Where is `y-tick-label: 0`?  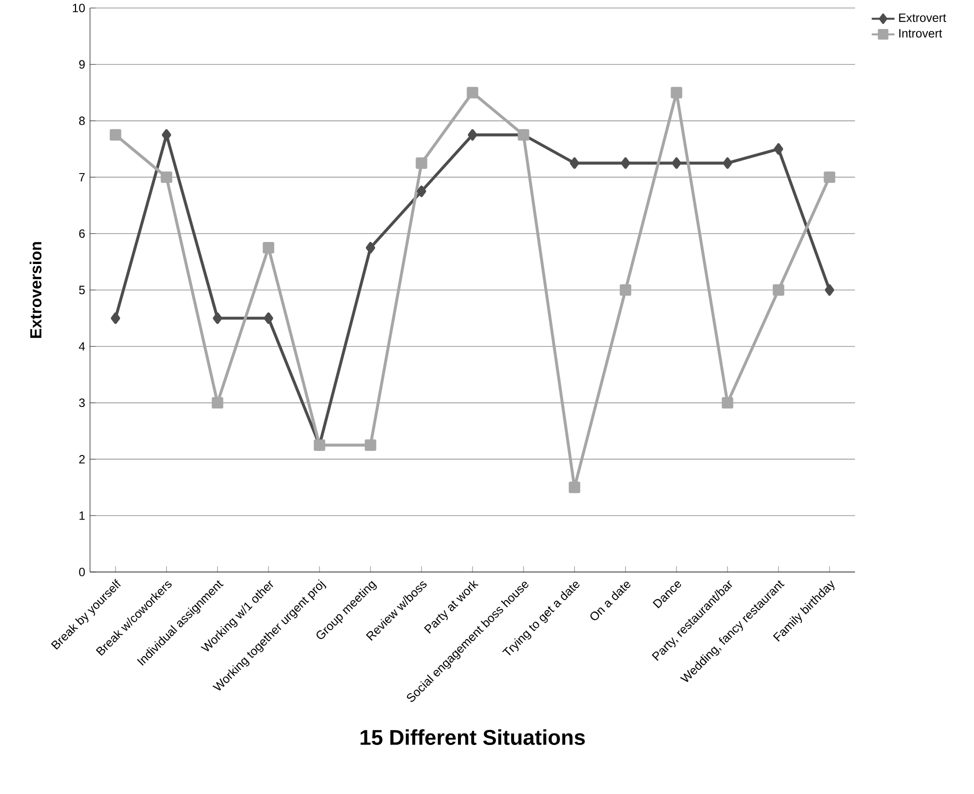
y-tick-label: 0 is located at coordinates (82, 572).